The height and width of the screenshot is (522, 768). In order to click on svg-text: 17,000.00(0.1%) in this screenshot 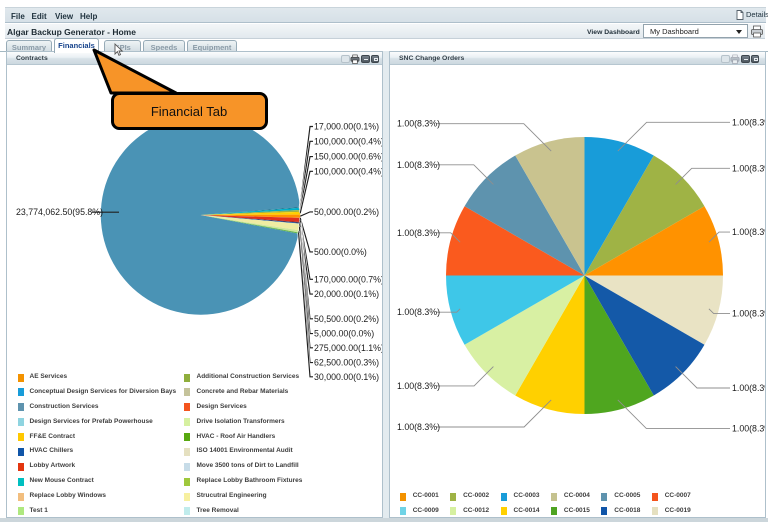, I will do `click(346, 127)`.